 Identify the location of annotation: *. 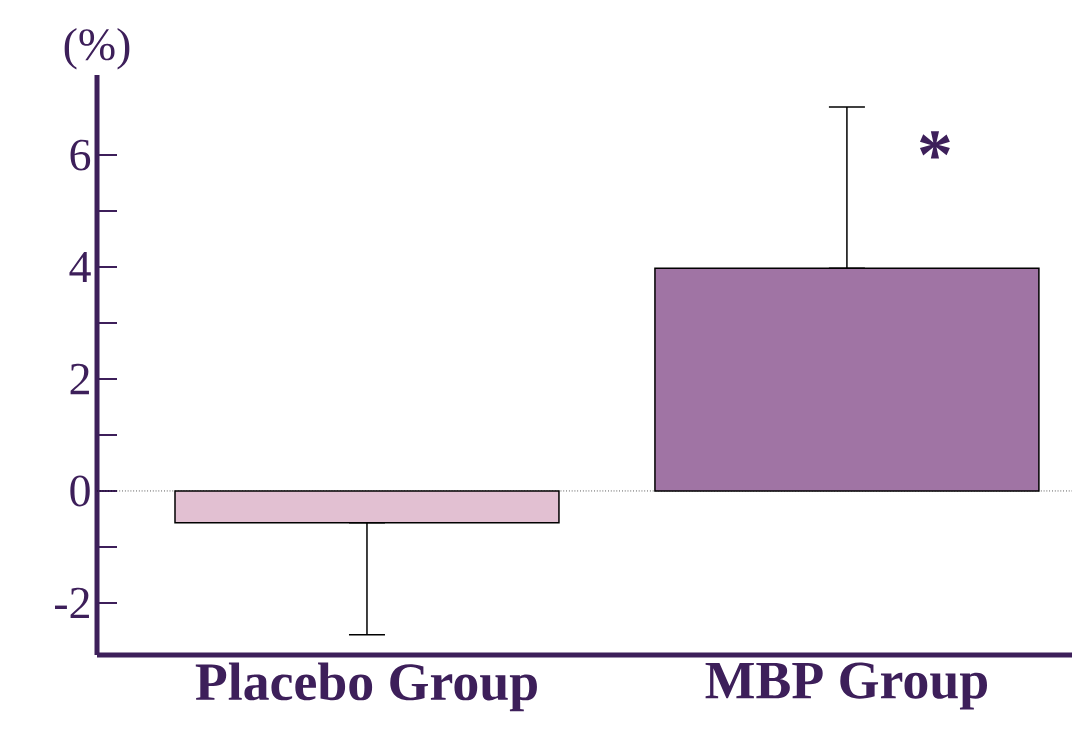
(934, 145).